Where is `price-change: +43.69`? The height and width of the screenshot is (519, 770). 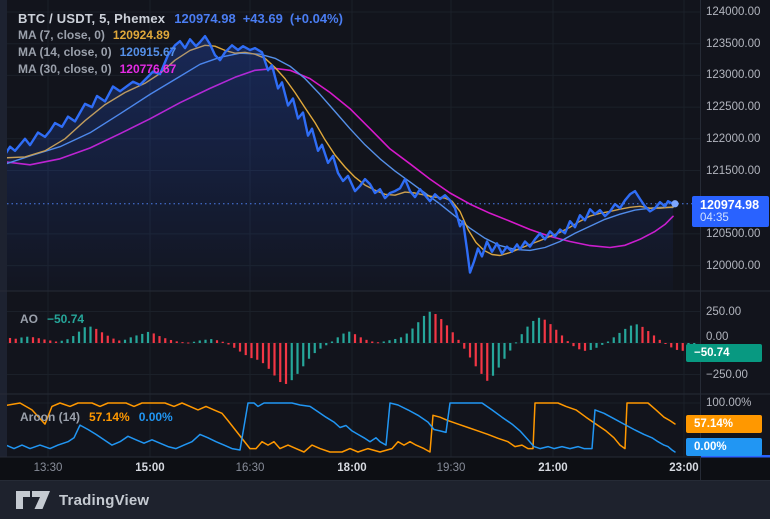
price-change: +43.69 is located at coordinates (262, 18).